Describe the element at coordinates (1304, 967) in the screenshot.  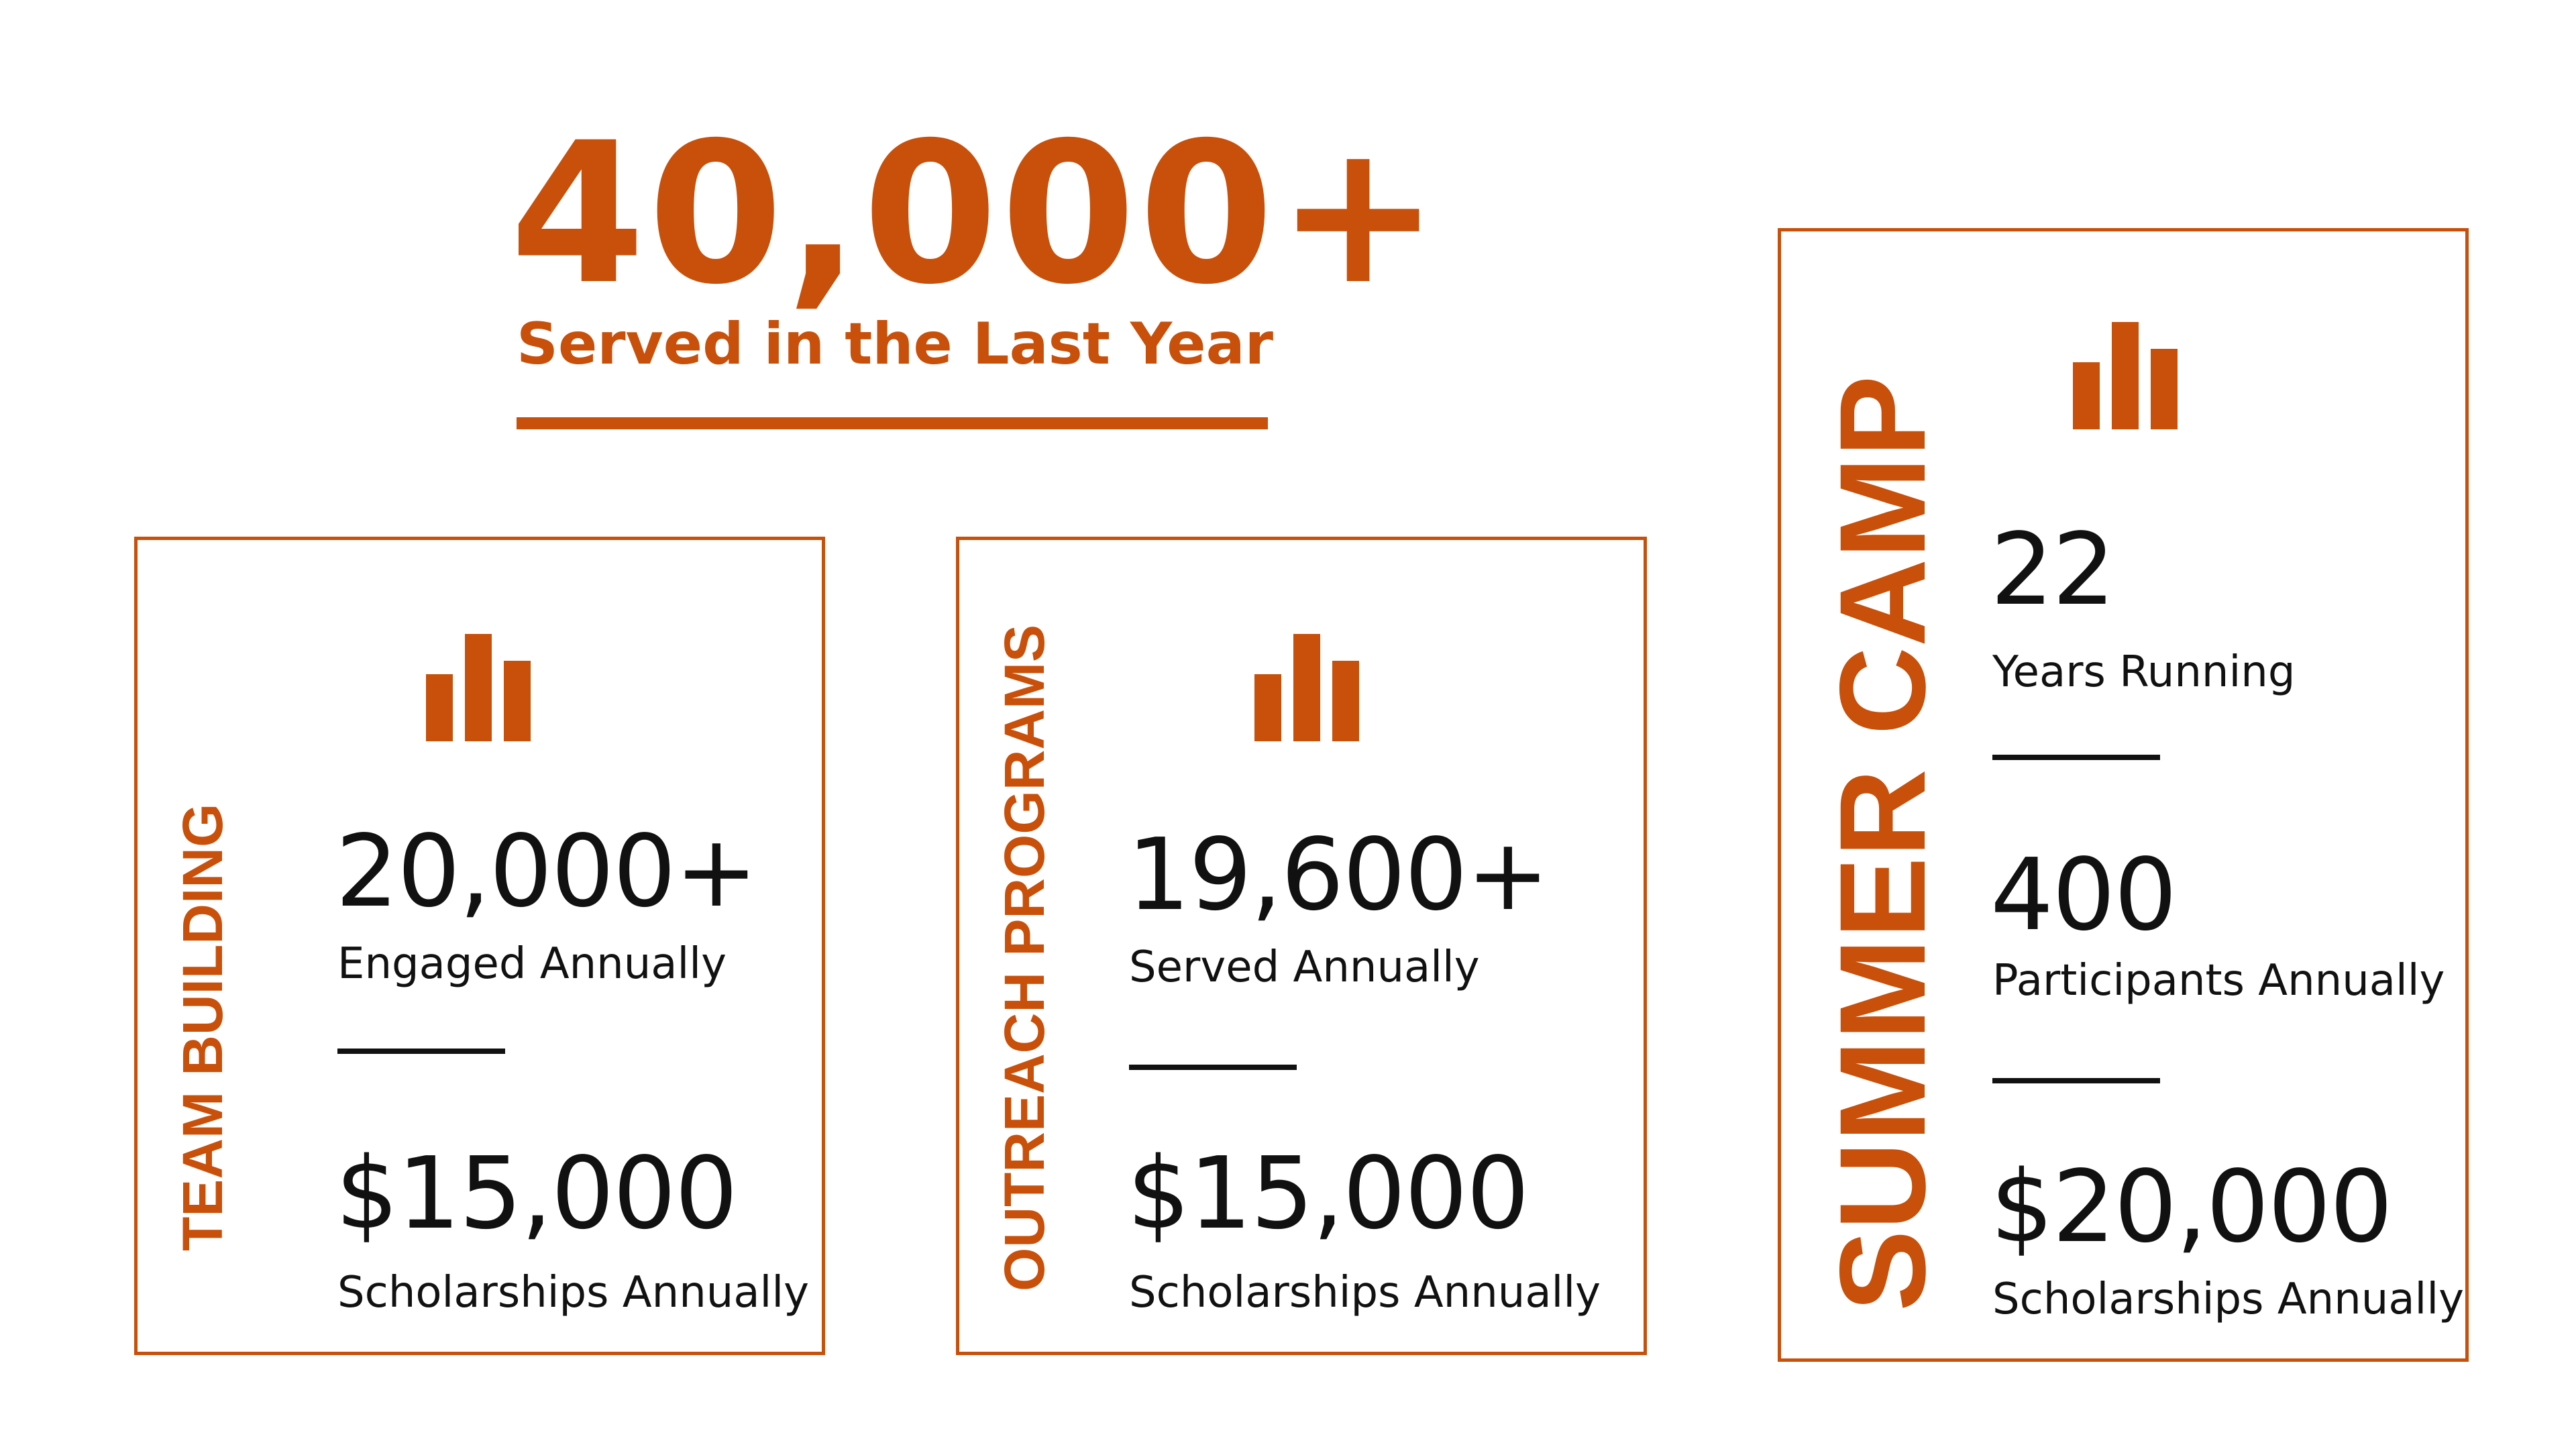
I see `stat-label: Served Annually` at that location.